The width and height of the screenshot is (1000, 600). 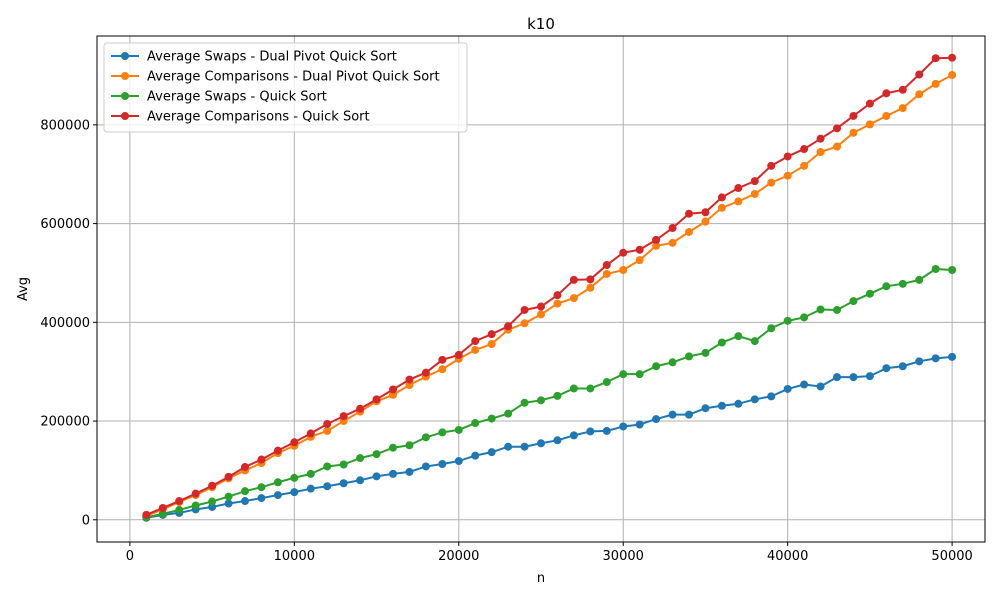 What do you see at coordinates (65, 224) in the screenshot?
I see `y-tick-label: 600000` at bounding box center [65, 224].